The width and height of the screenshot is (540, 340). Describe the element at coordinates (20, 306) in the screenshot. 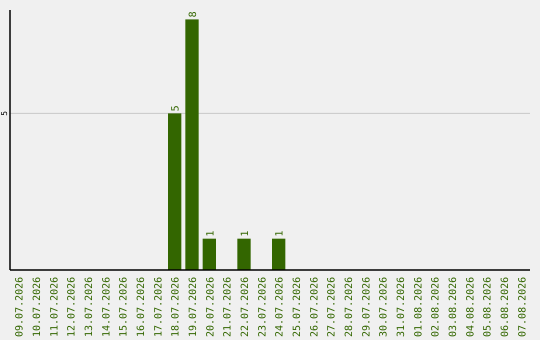

I see `x-tick-label: 09.07.2026` at that location.